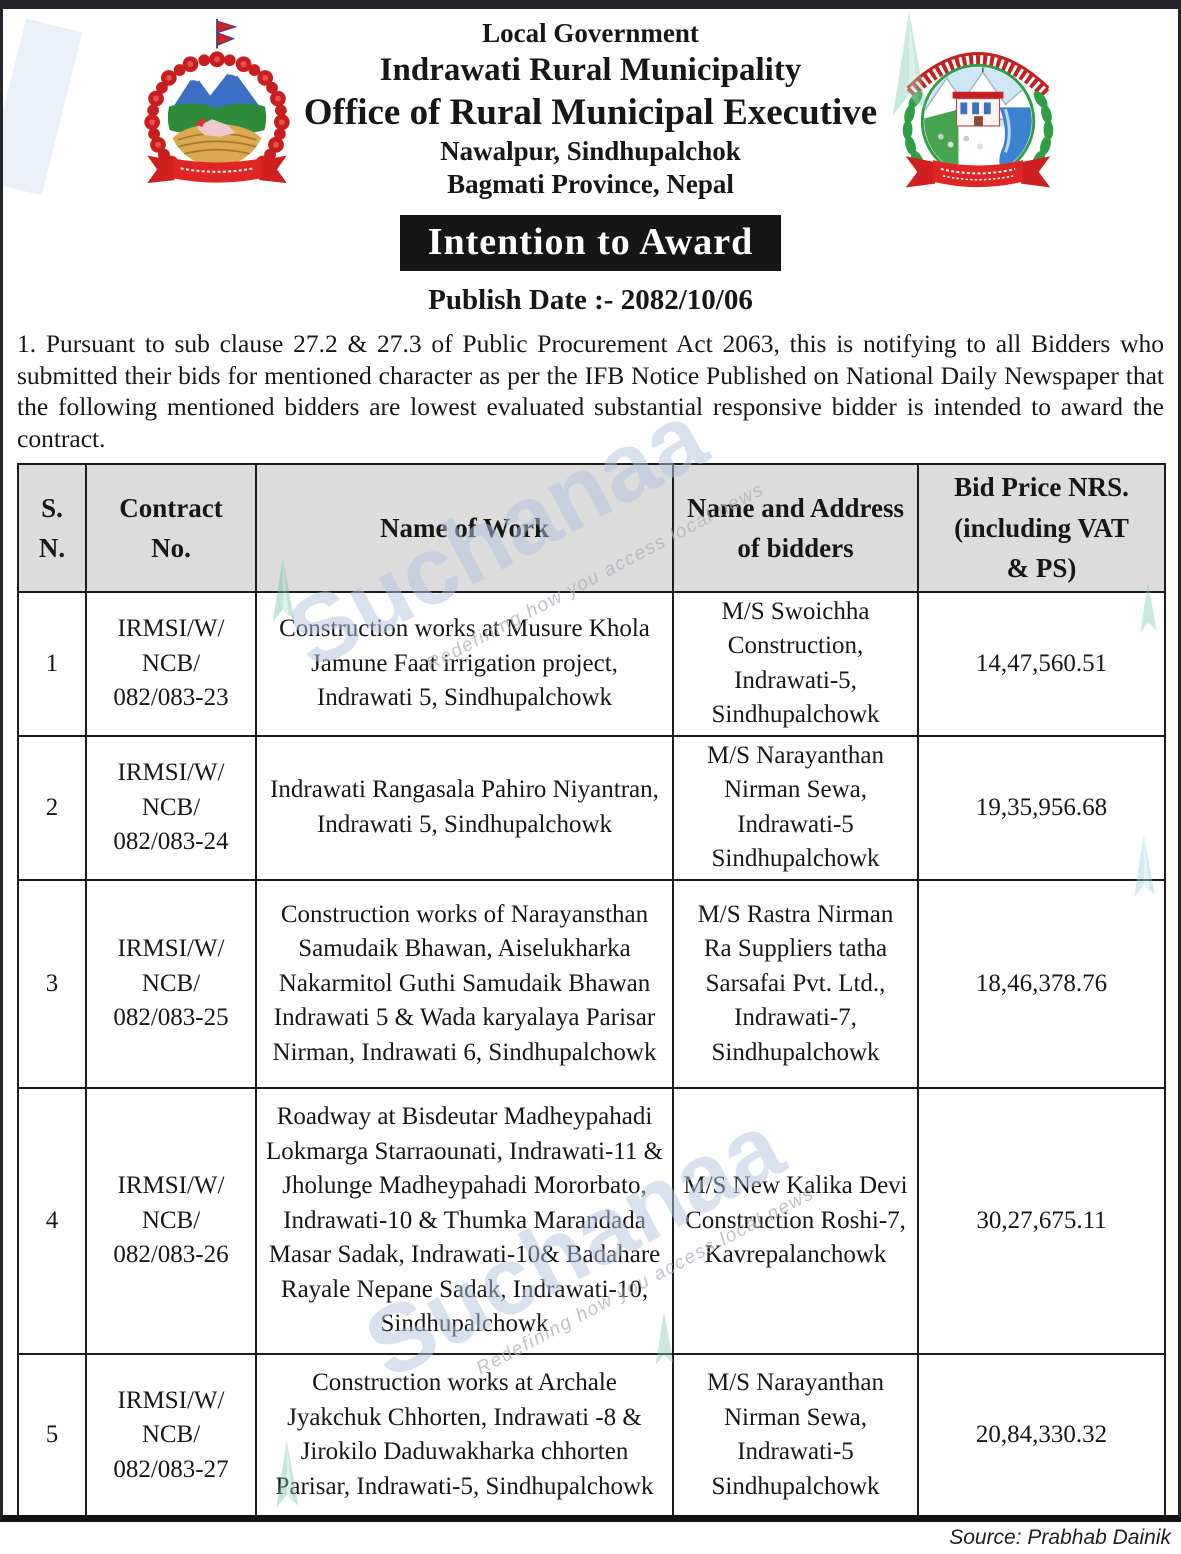 Image resolution: width=1181 pixels, height=1554 pixels. I want to click on office-name: Office of Rural Municipal Executive, so click(590, 113).